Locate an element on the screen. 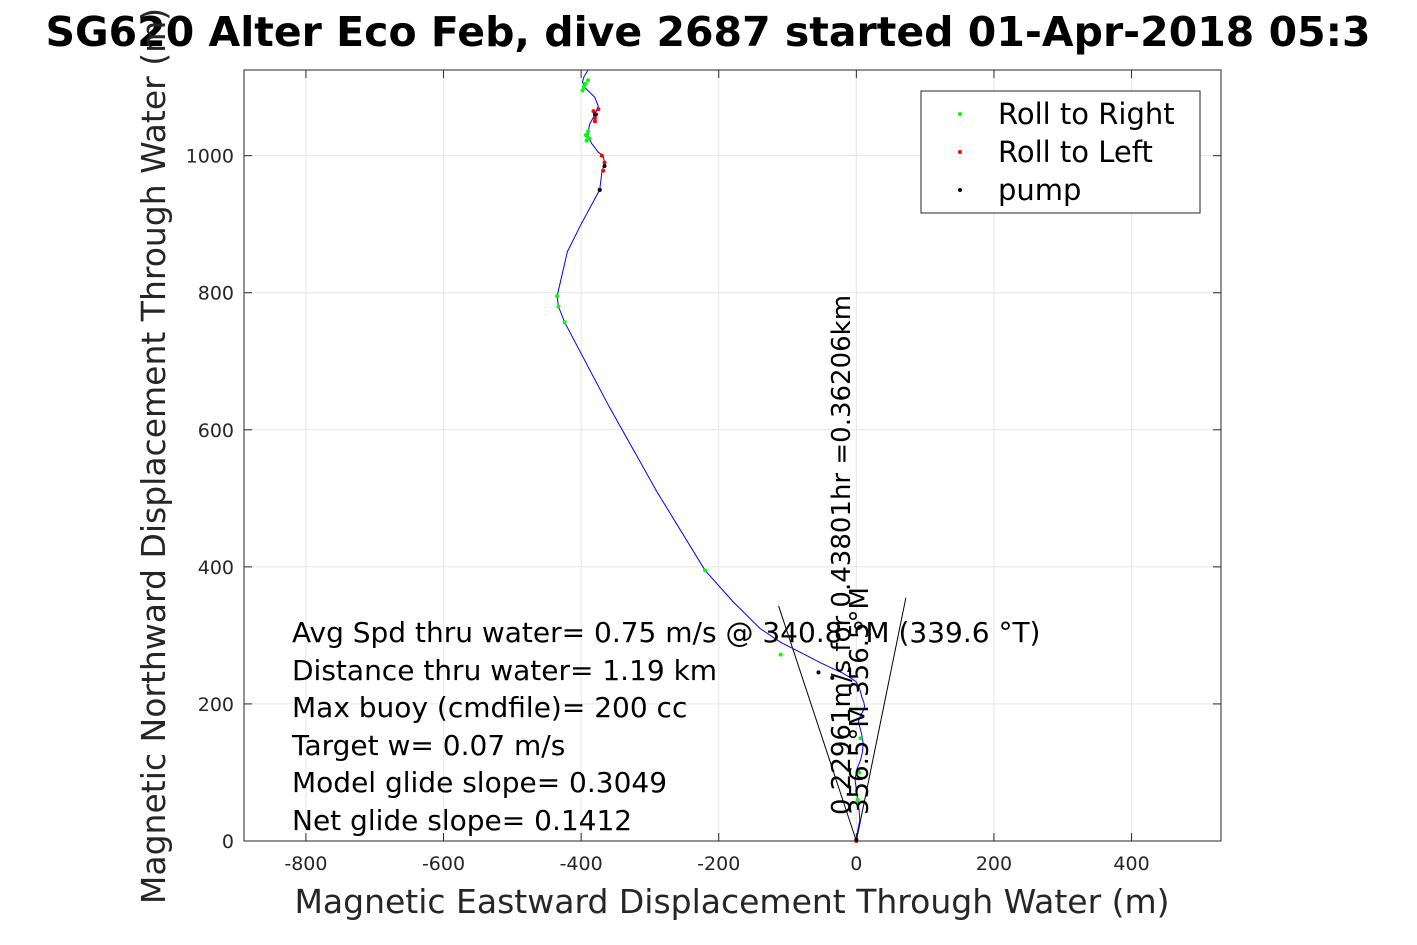 This screenshot has height=945, width=1417. x-tick-label: 0 is located at coordinates (856, 864).